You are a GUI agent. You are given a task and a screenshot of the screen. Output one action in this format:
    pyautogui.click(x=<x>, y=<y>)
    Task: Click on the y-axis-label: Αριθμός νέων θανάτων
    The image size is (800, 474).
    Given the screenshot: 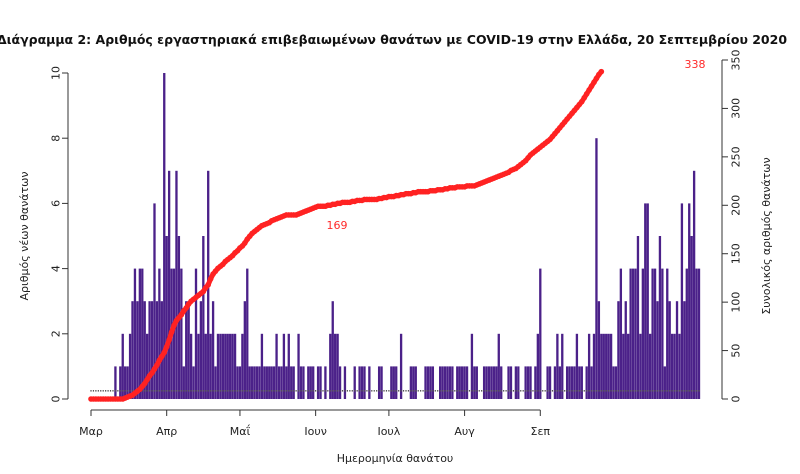 What is the action you would take?
    pyautogui.click(x=24, y=236)
    